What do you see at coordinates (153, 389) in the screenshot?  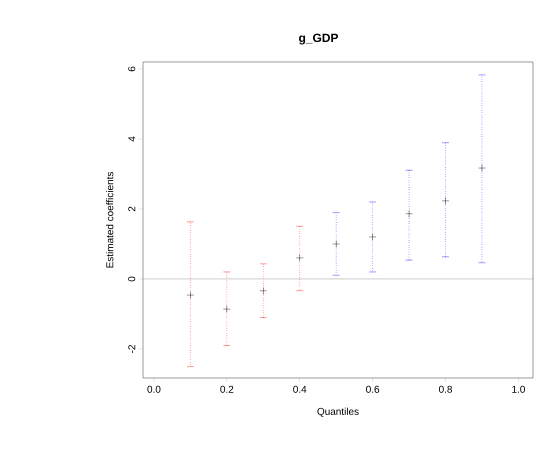 I see `x-tick-label: 0.0` at bounding box center [153, 389].